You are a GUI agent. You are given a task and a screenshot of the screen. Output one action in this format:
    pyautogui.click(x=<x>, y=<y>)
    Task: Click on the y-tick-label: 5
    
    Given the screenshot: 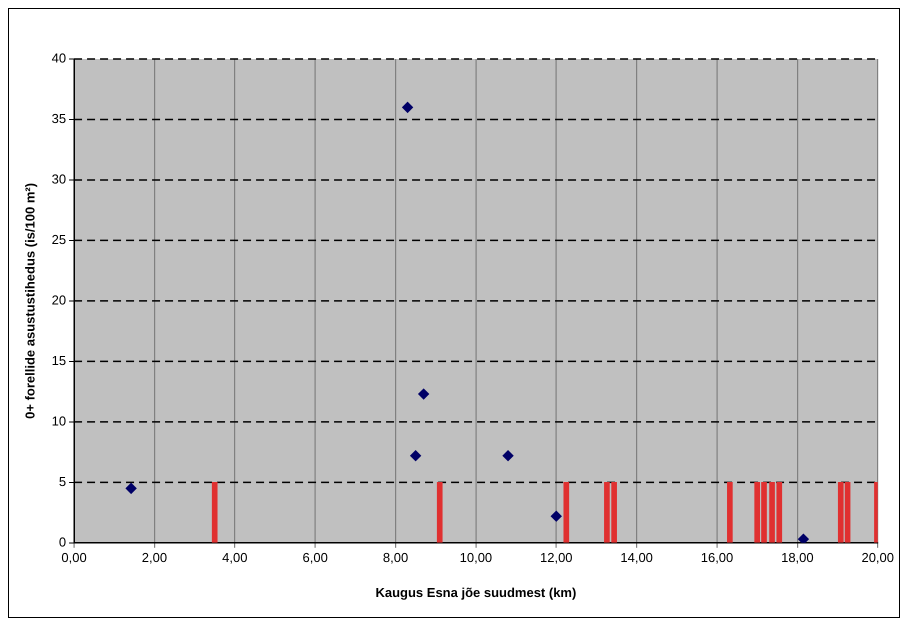 What is the action you would take?
    pyautogui.click(x=62, y=481)
    